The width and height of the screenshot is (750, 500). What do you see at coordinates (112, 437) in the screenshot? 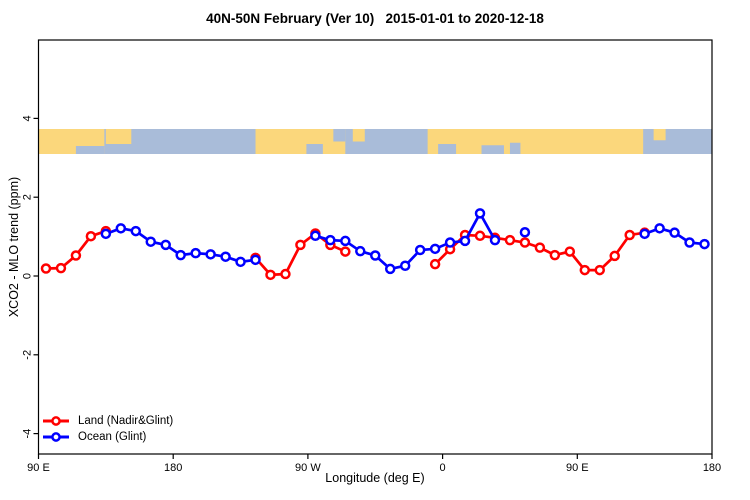
I see `legend-label-ocean: Ocean (Glint)` at bounding box center [112, 437].